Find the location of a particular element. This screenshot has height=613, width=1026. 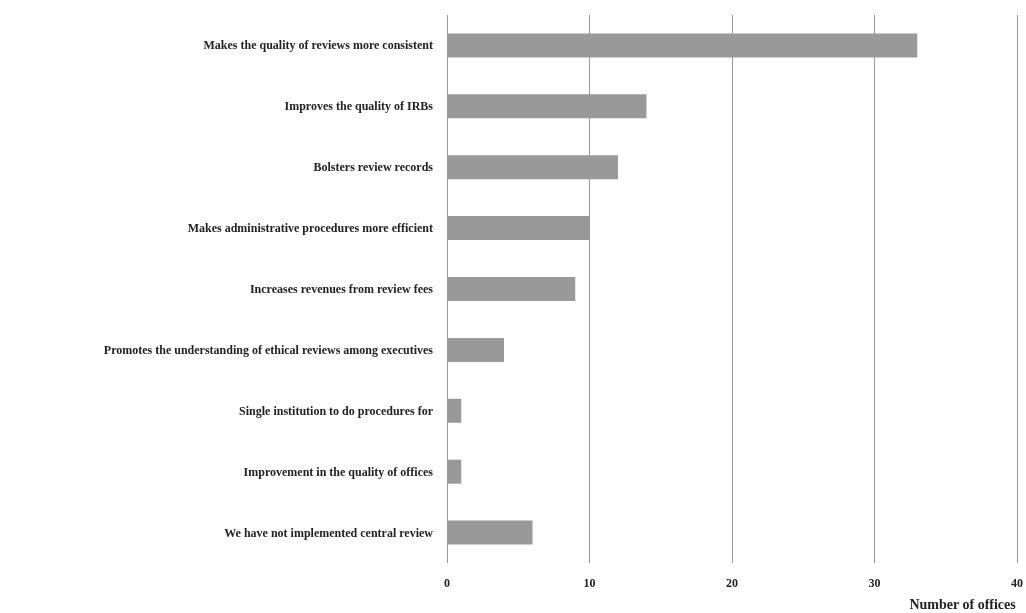

y-tick-label: Makes the quality of reviews more consistent is located at coordinates (318, 45).